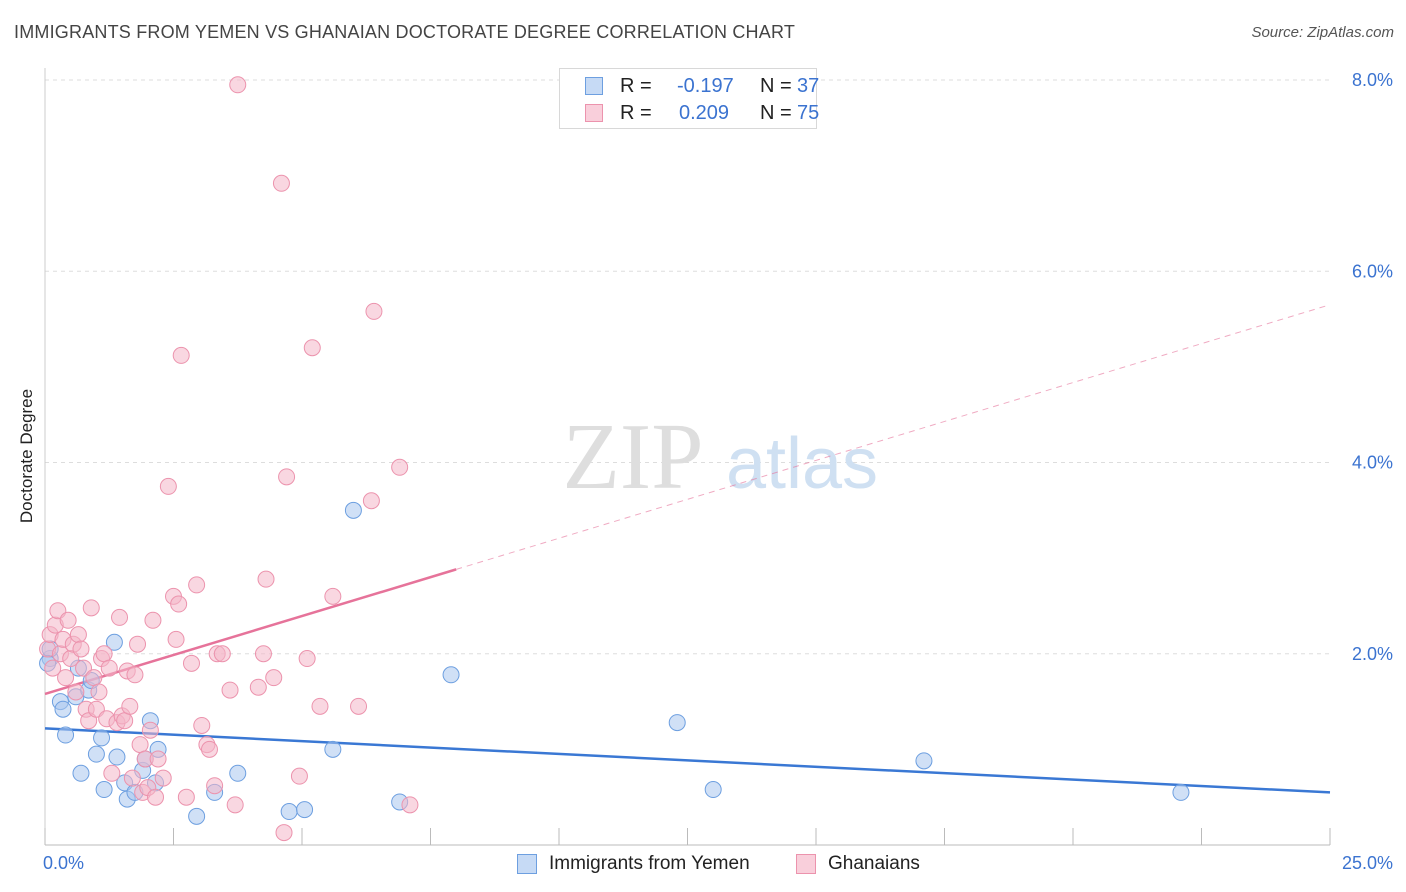 The height and width of the screenshot is (892, 1406). I want to click on bottom-legend-swatch-ghanaians, so click(806, 864).